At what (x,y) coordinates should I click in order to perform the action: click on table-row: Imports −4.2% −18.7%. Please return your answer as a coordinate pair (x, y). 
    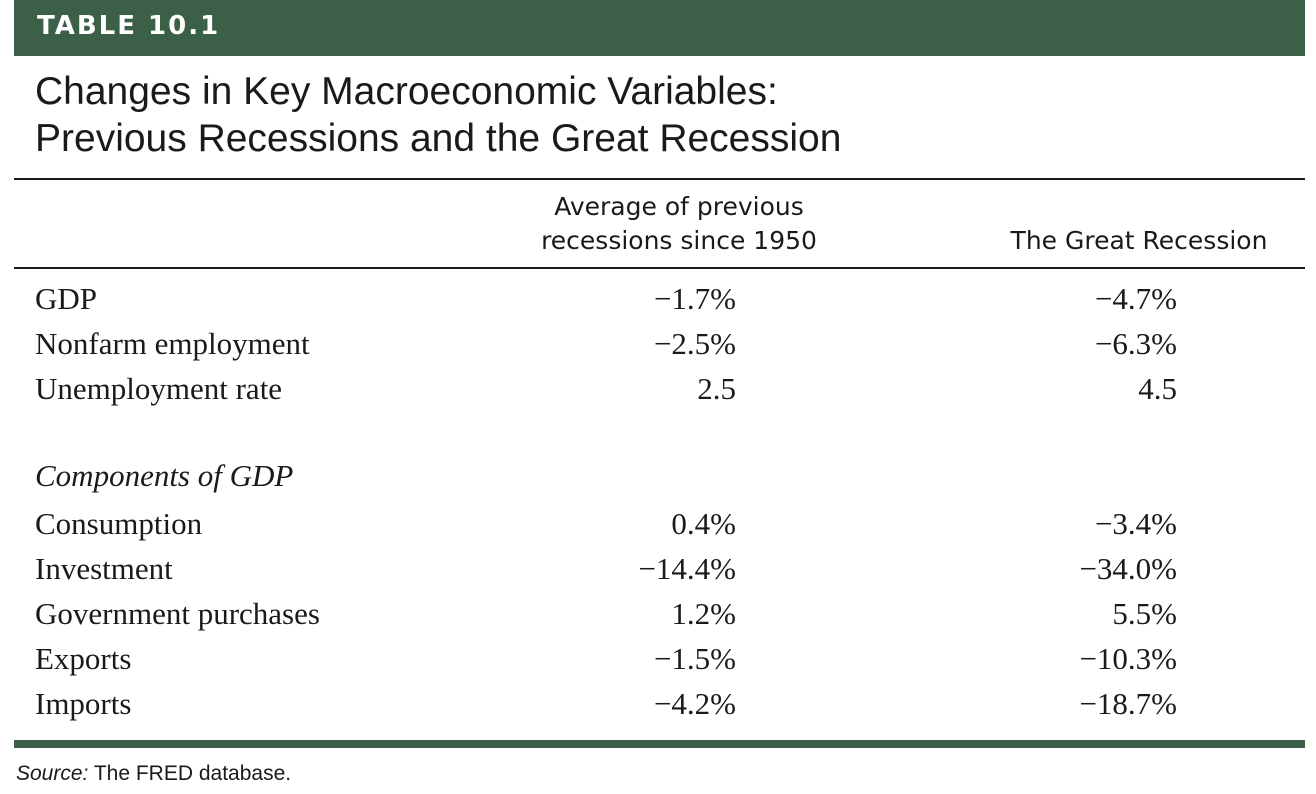
    Looking at the image, I should click on (659, 704).